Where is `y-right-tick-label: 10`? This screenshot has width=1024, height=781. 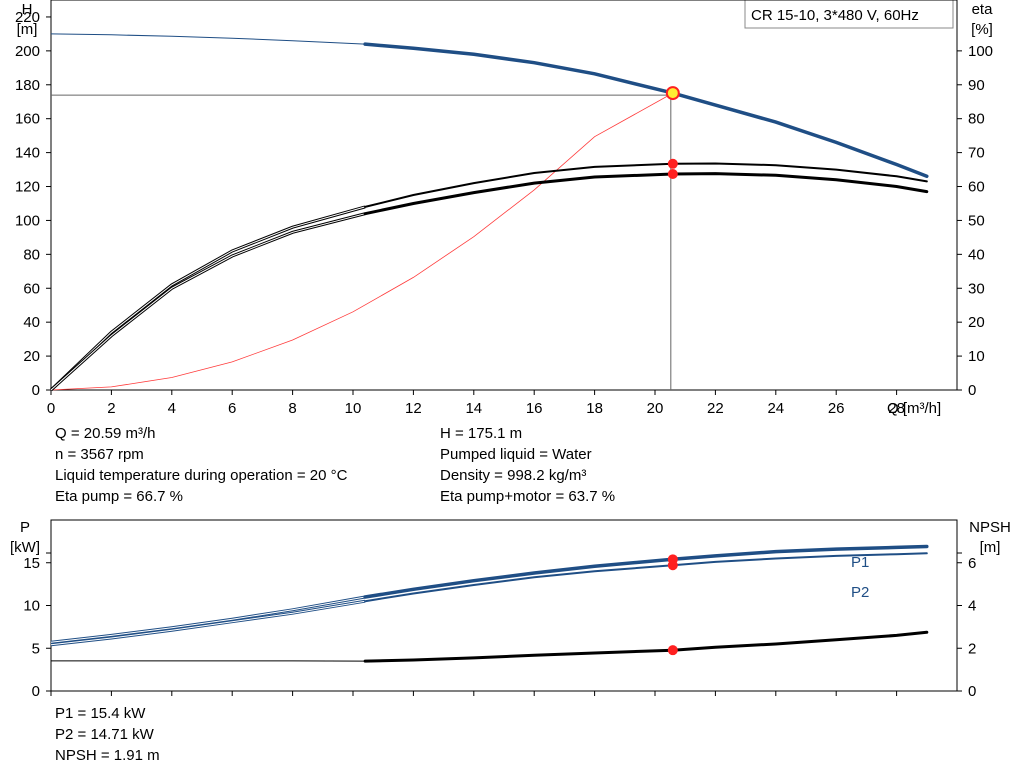
y-right-tick-label: 10 is located at coordinates (976, 356).